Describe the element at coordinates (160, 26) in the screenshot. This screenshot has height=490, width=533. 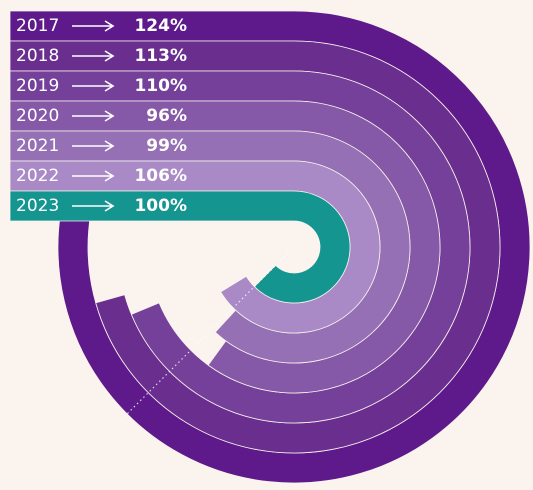
I see `value-label: 124%` at that location.